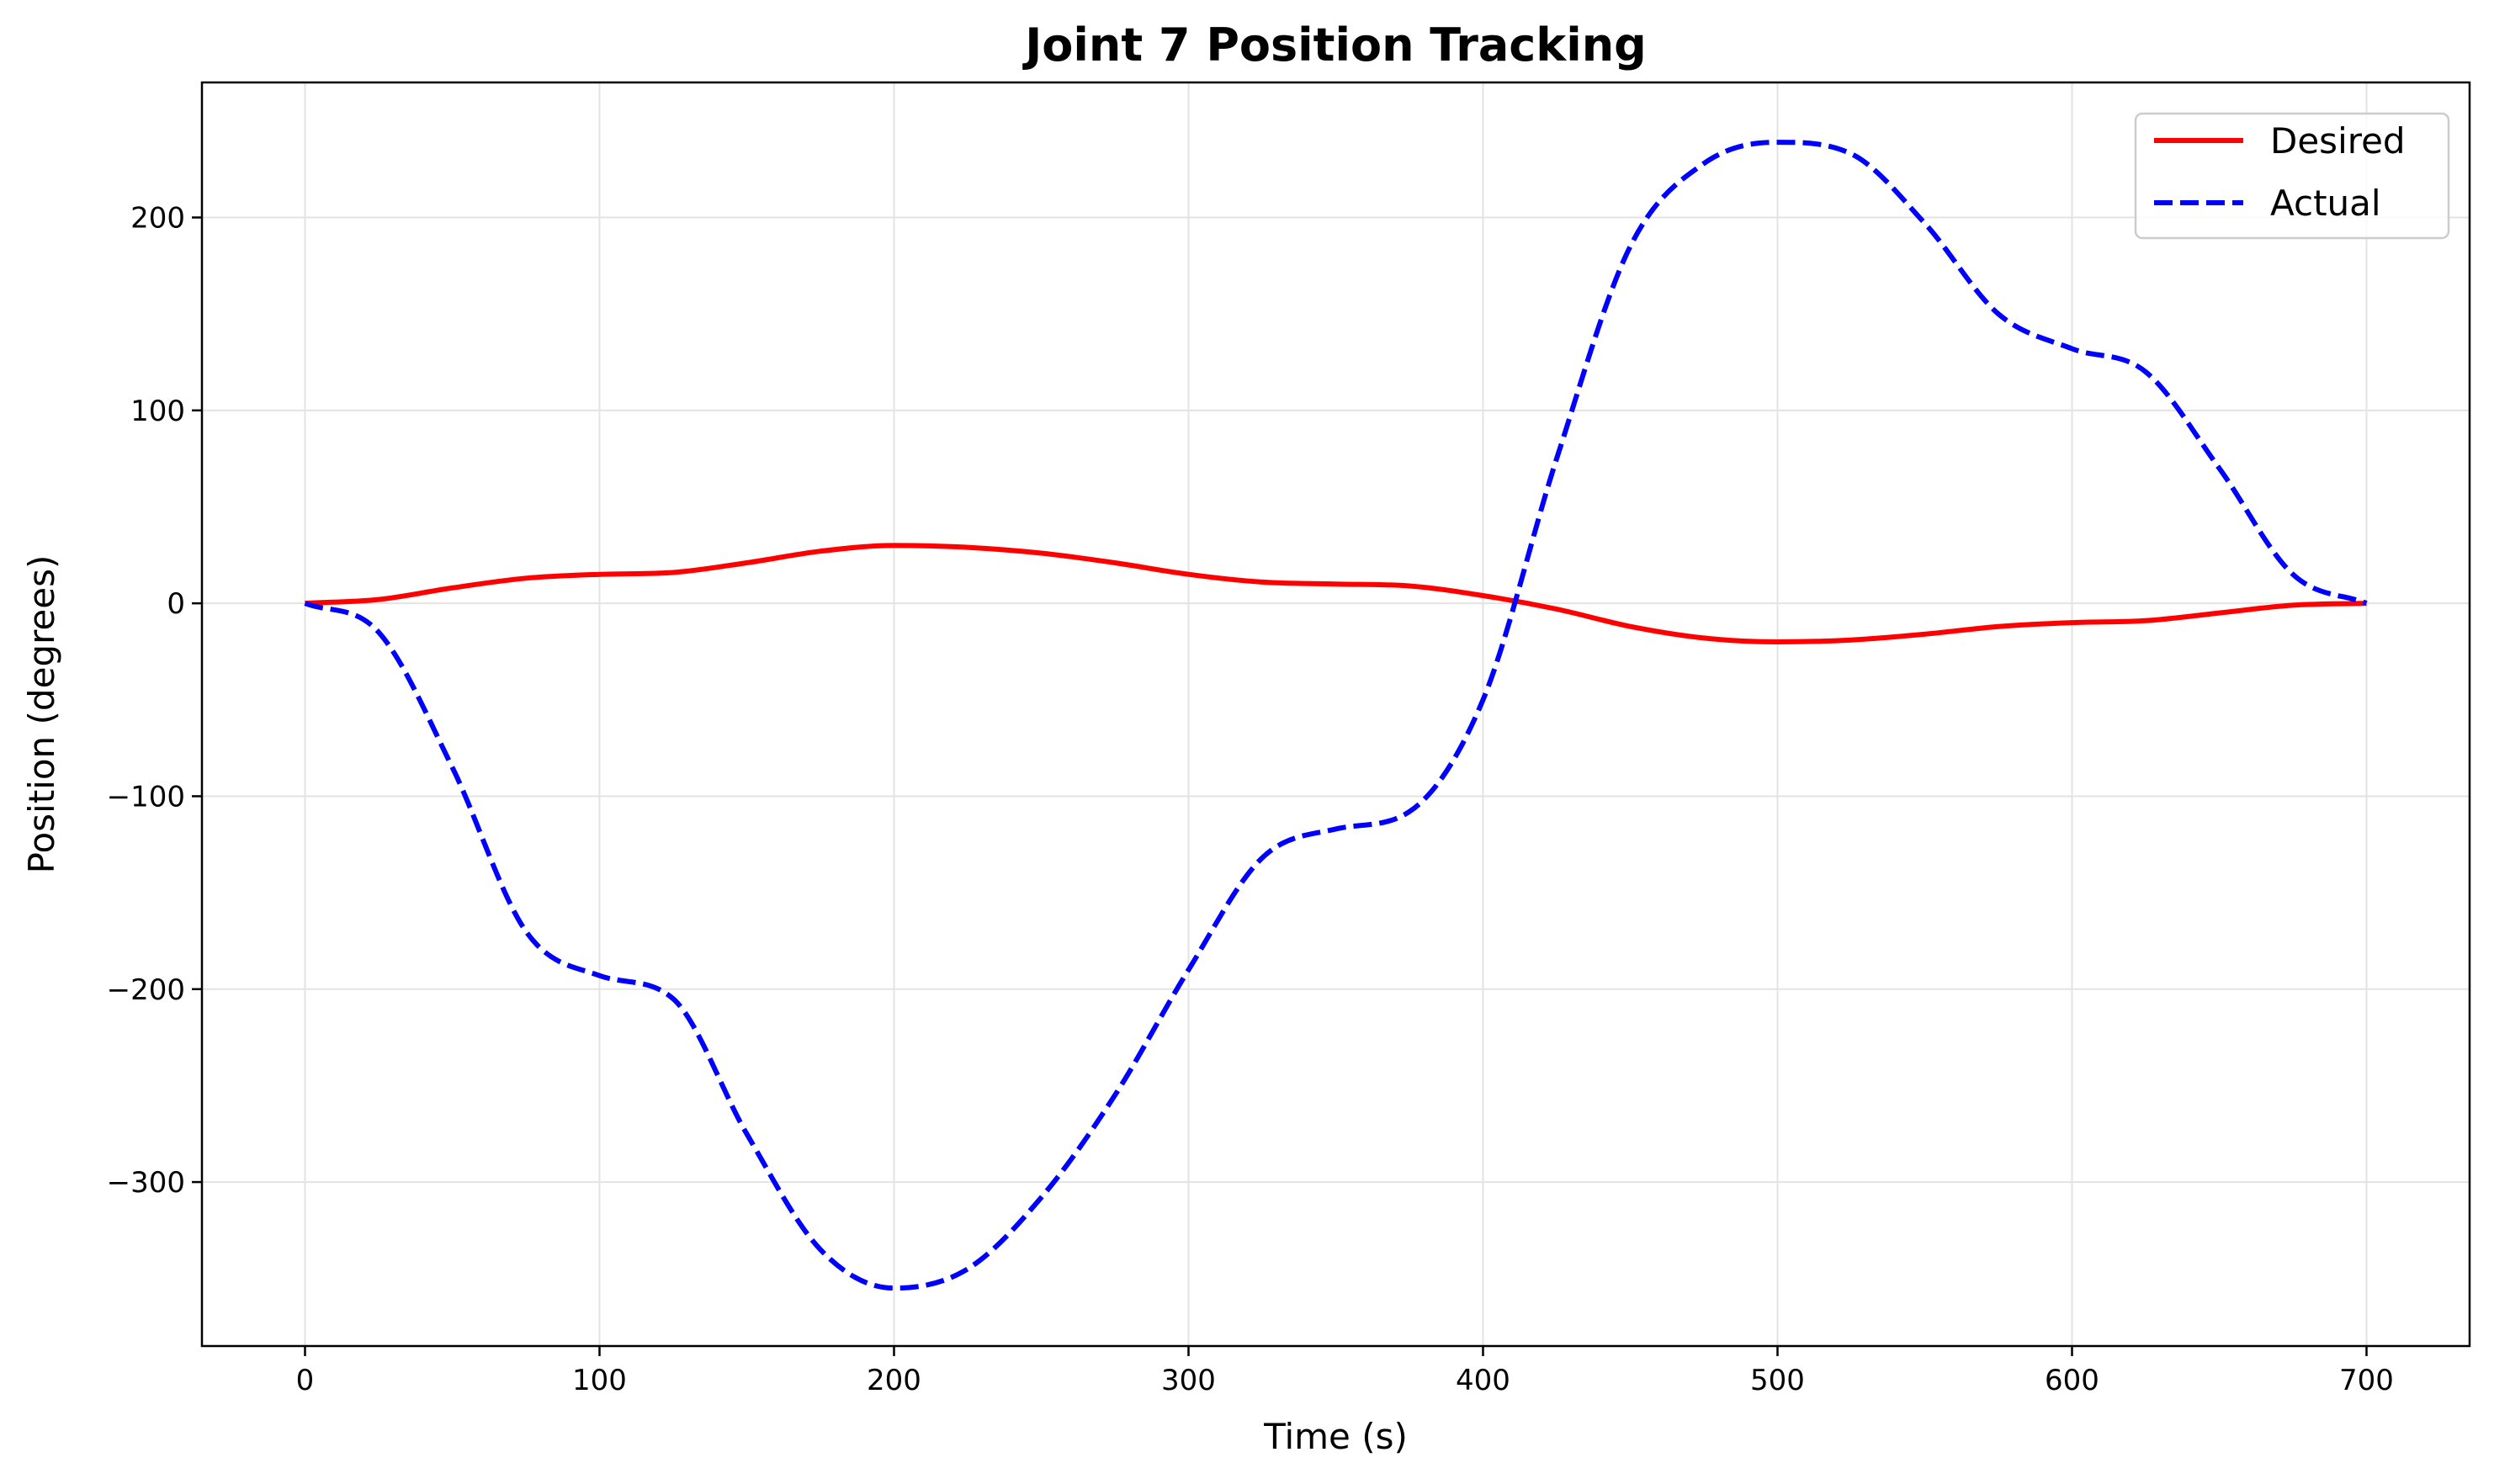  Describe the element at coordinates (599, 1380) in the screenshot. I see `x-tick-label: 100` at that location.